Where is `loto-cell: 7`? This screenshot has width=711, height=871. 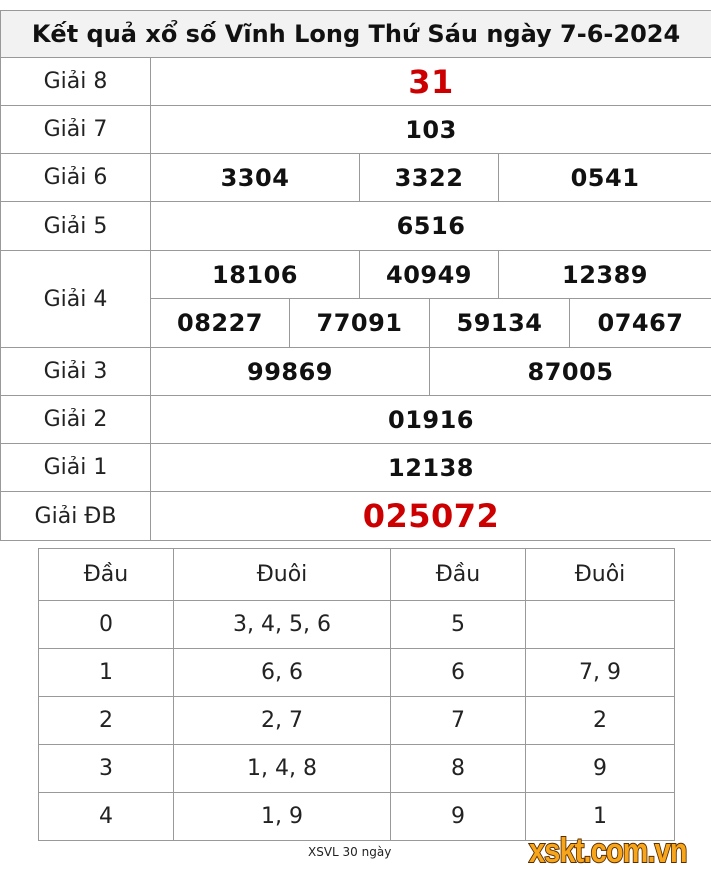
loto-cell: 7 is located at coordinates (458, 720).